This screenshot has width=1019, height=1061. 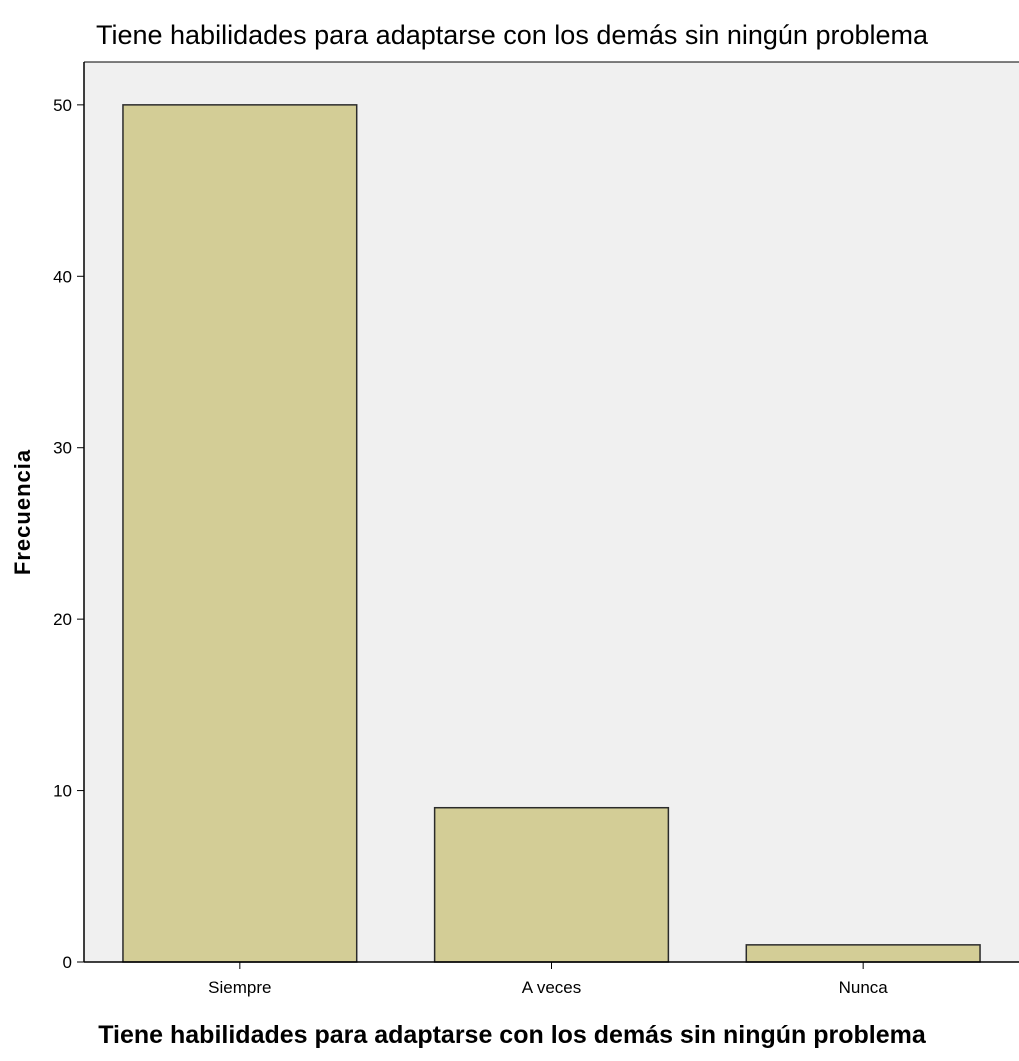 I want to click on x-ticks-group: Siempre A veces Nunca, so click(x=548, y=979).